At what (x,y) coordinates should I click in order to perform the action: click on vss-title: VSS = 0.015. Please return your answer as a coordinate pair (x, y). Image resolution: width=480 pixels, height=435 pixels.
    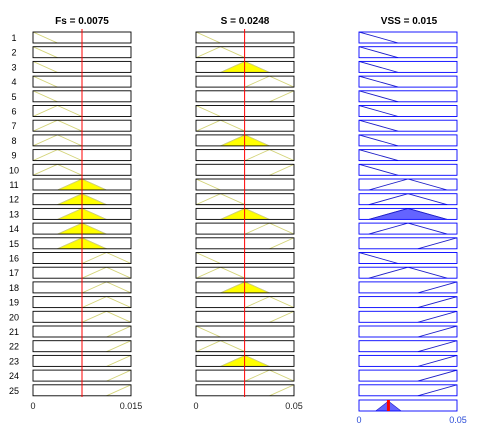
    Looking at the image, I should click on (409, 21).